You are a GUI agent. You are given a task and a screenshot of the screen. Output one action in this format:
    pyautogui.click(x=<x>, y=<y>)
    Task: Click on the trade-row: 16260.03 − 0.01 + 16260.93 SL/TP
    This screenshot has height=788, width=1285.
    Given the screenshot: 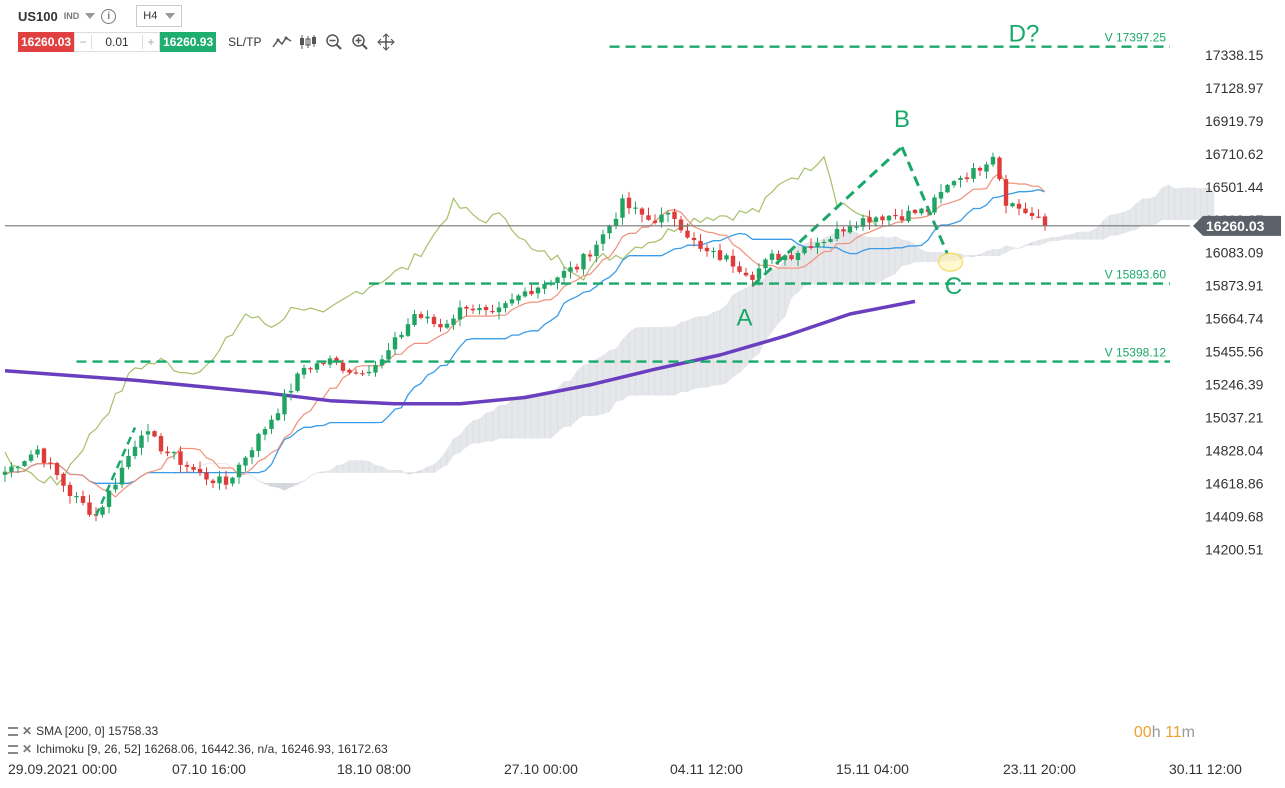 What is the action you would take?
    pyautogui.click(x=208, y=42)
    